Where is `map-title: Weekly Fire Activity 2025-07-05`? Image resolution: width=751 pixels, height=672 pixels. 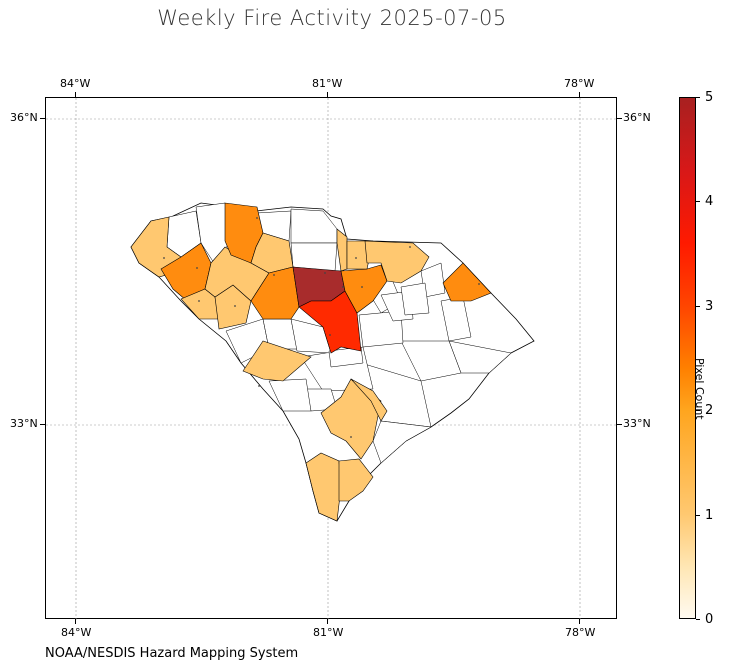 map-title: Weekly Fire Activity 2025-07-05 is located at coordinates (332, 18).